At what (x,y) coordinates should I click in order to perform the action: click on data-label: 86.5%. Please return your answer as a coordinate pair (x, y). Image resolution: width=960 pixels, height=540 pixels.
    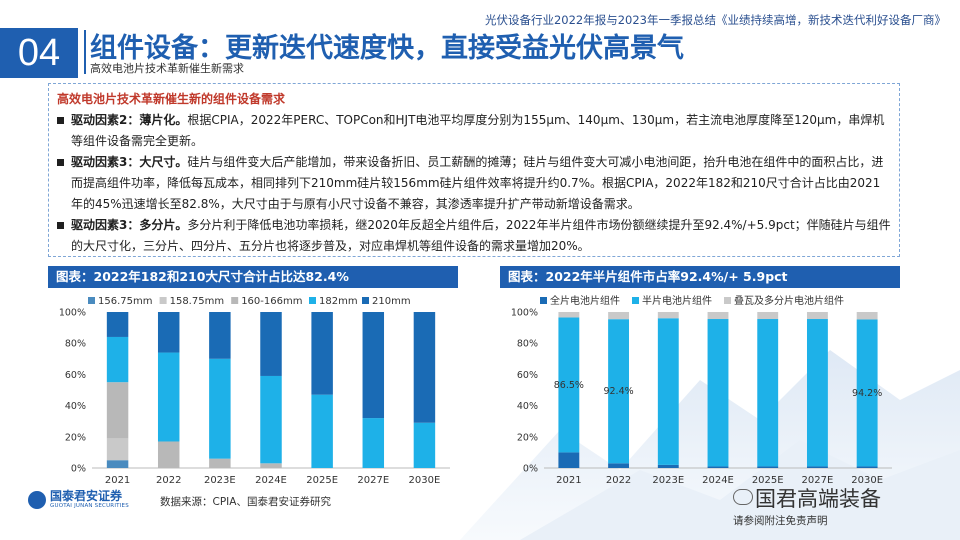
    Looking at the image, I should click on (569, 385).